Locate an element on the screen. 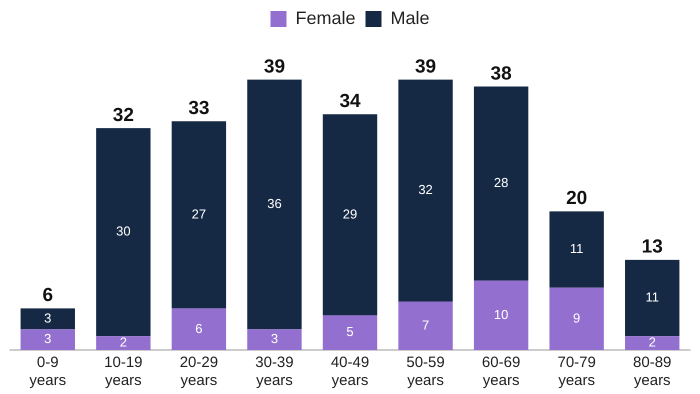 The width and height of the screenshot is (700, 394). total-label: 34 is located at coordinates (350, 101).